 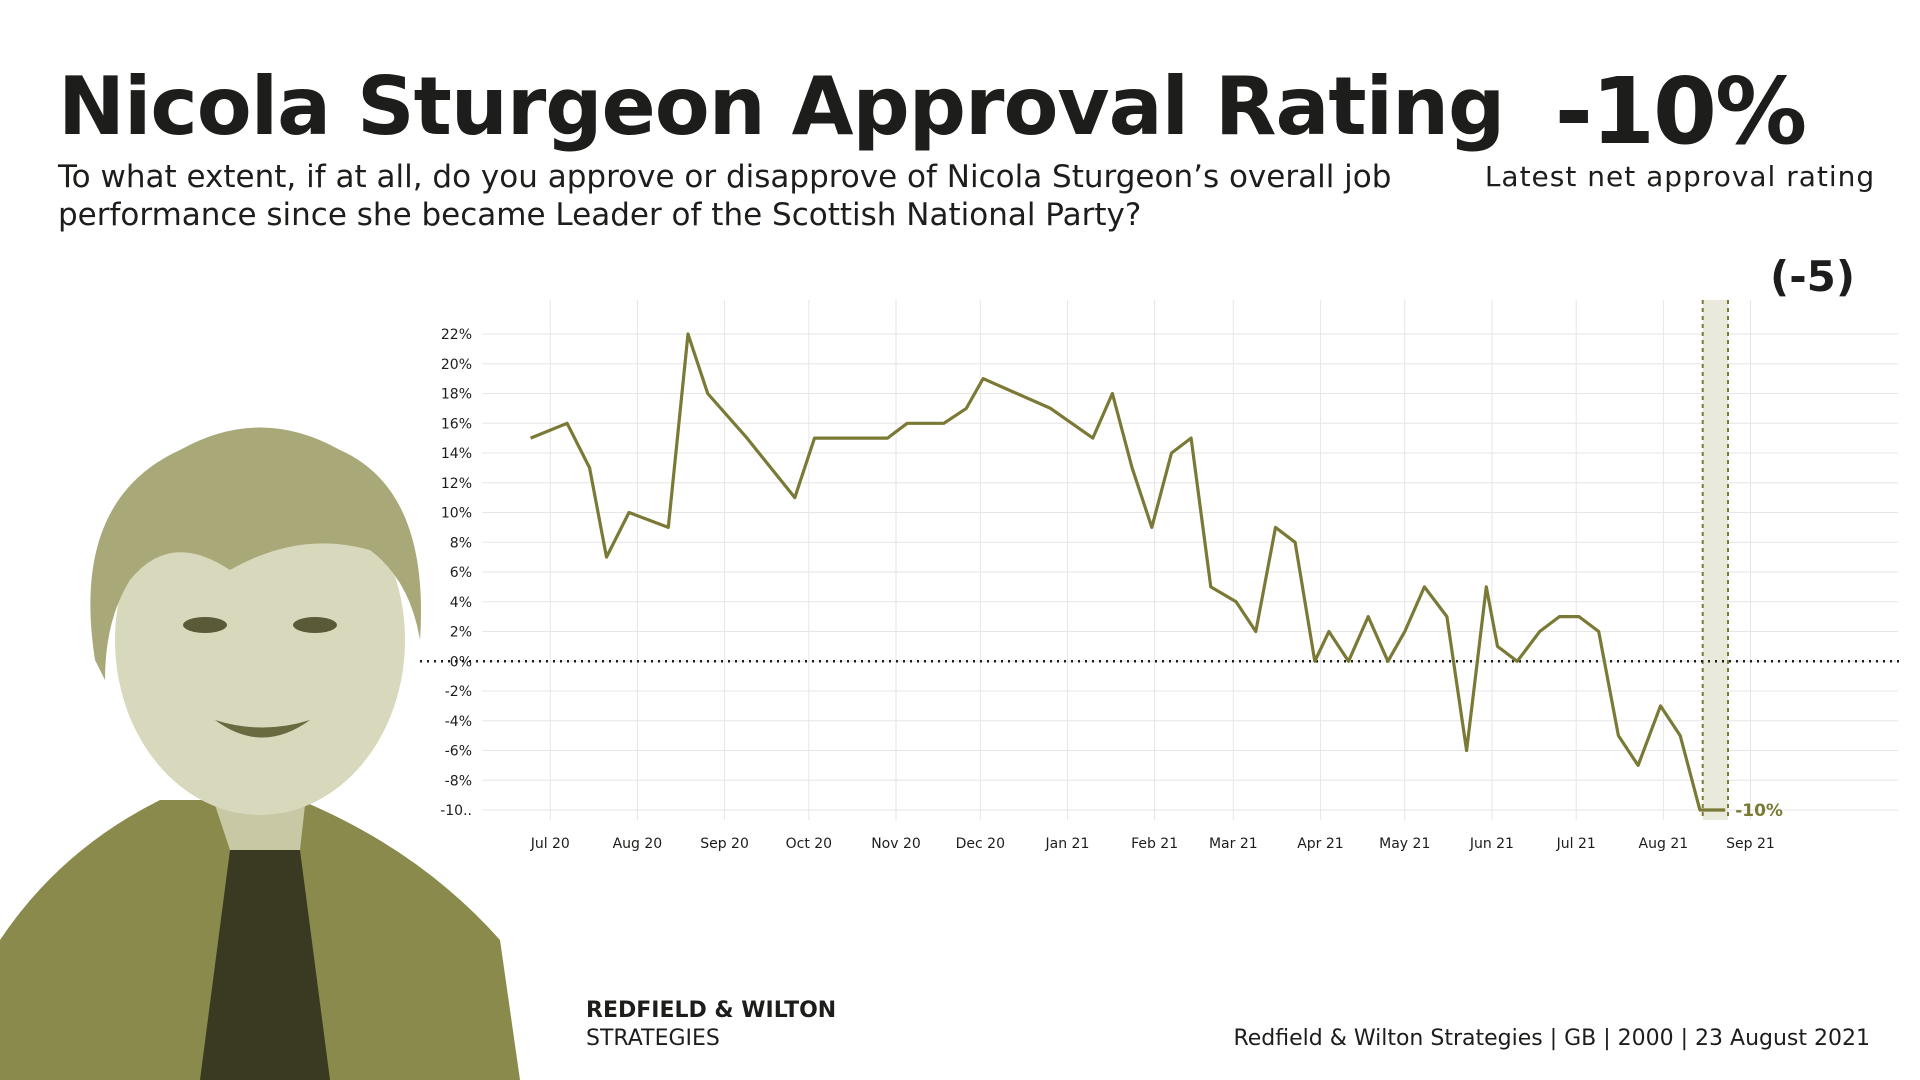 I want to click on y-tick-label: -2%, so click(x=458, y=692).